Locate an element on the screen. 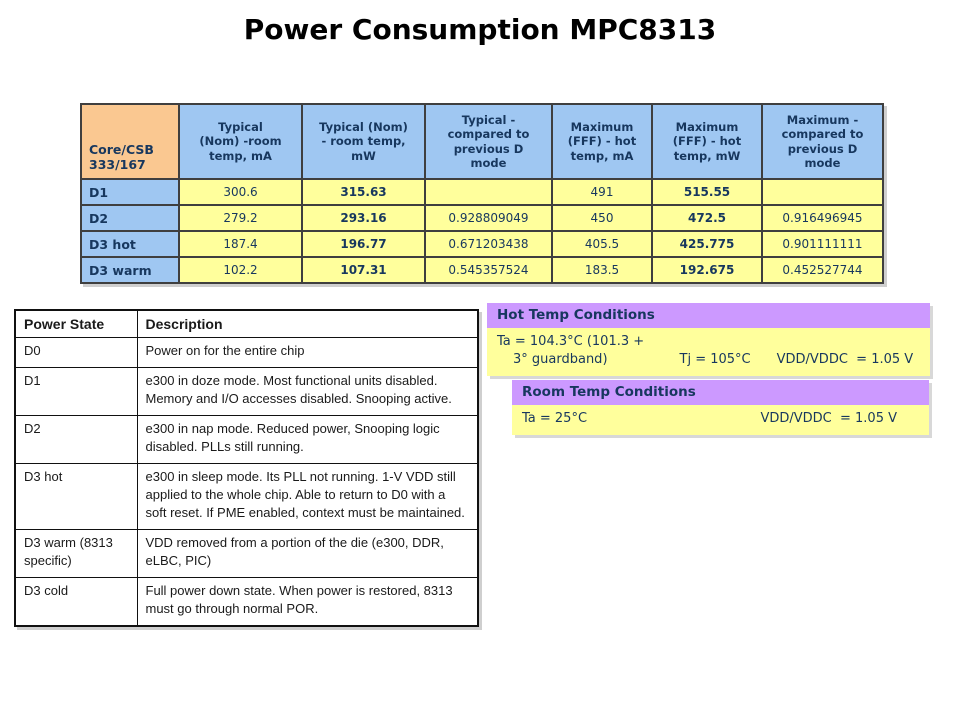 Image resolution: width=960 pixels, height=720 pixels. table-row-d1: D1 300.6 315.63 491 515.55 is located at coordinates (482, 192).